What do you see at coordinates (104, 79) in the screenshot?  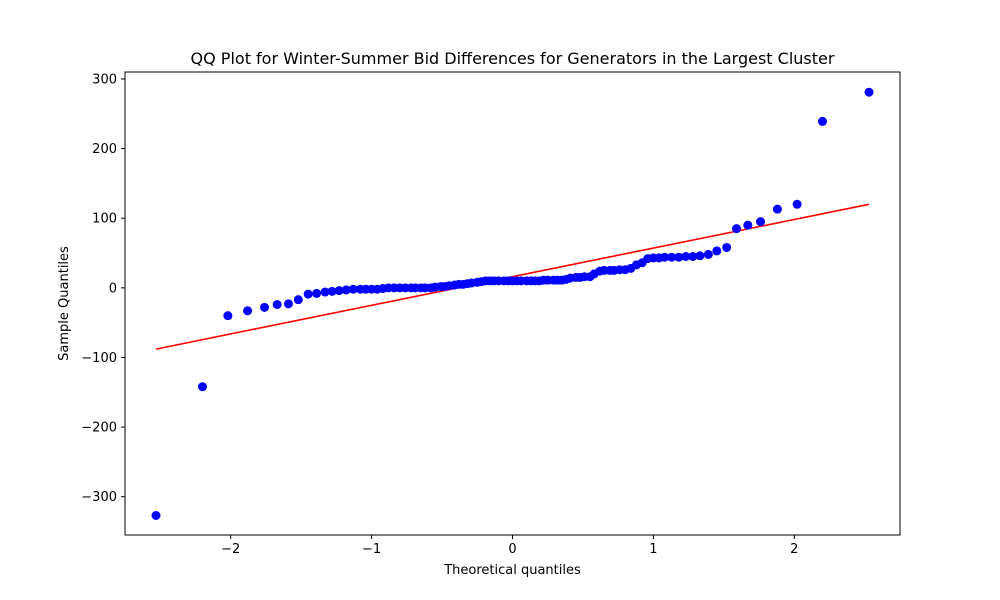 I see `y-tick-label: 300` at bounding box center [104, 79].